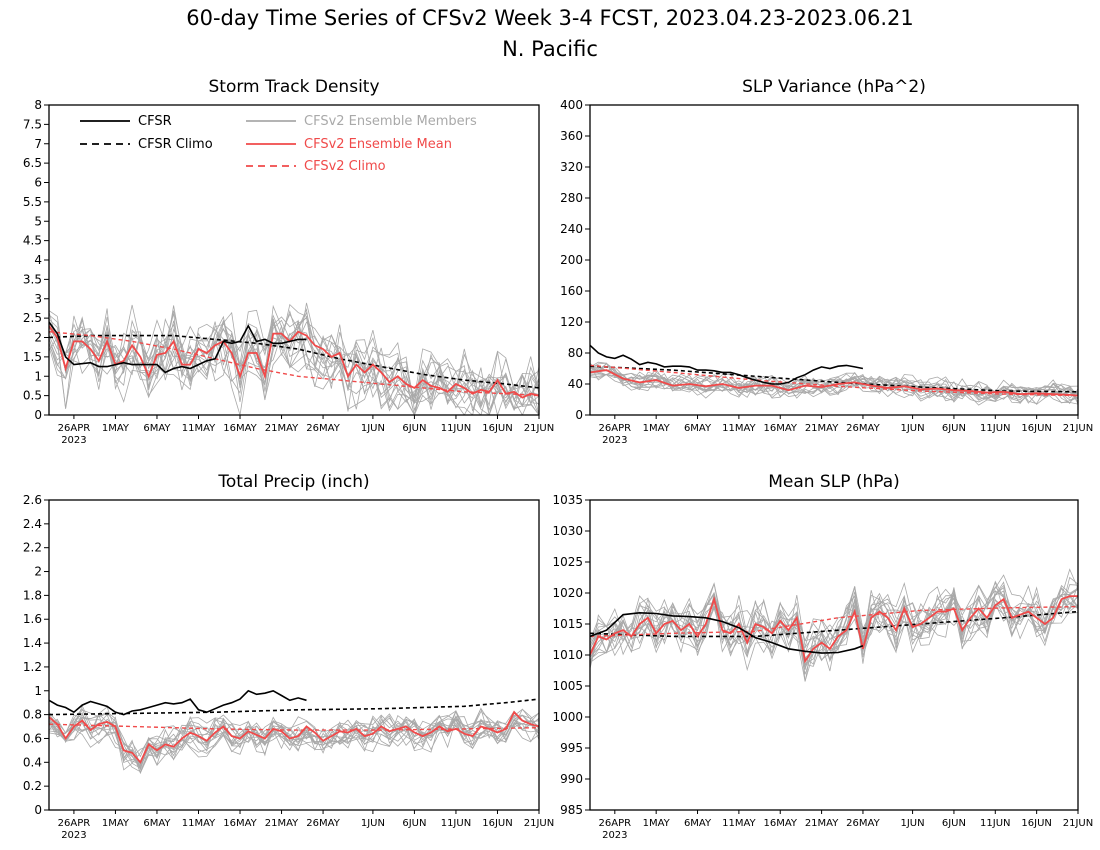 This screenshot has width=1100, height=850. What do you see at coordinates (38, 415) in the screenshot?
I see `y-tick-label: 0` at bounding box center [38, 415].